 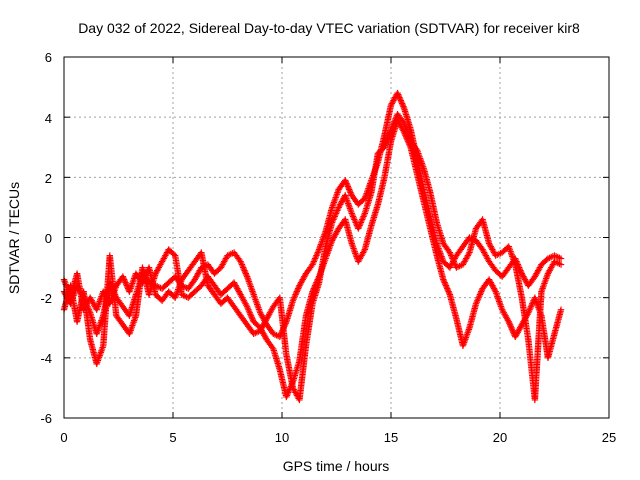 I want to click on x-tick-label: 5, so click(x=172, y=437).